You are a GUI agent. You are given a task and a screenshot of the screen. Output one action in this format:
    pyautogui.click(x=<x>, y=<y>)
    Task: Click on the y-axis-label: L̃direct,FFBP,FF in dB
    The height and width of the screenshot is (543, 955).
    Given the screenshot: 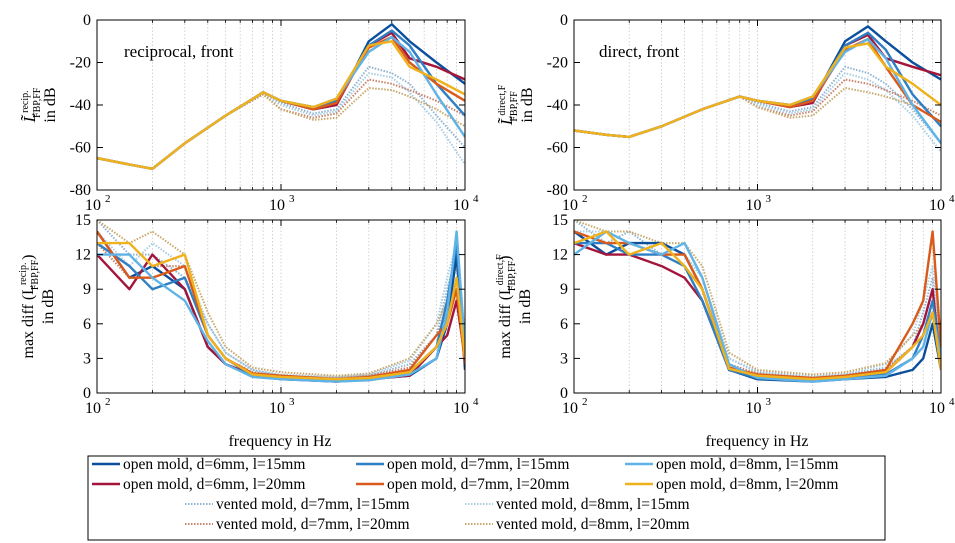 What is the action you would take?
    pyautogui.click(x=516, y=105)
    